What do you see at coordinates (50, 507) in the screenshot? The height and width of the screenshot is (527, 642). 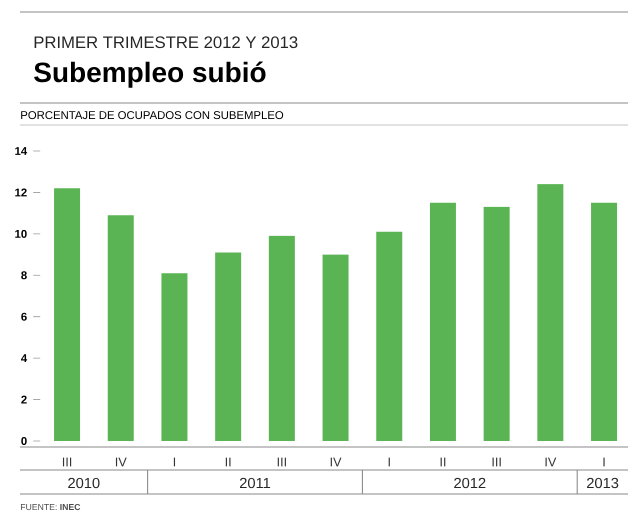 I see `source-note: FUENTE: INEC` at bounding box center [50, 507].